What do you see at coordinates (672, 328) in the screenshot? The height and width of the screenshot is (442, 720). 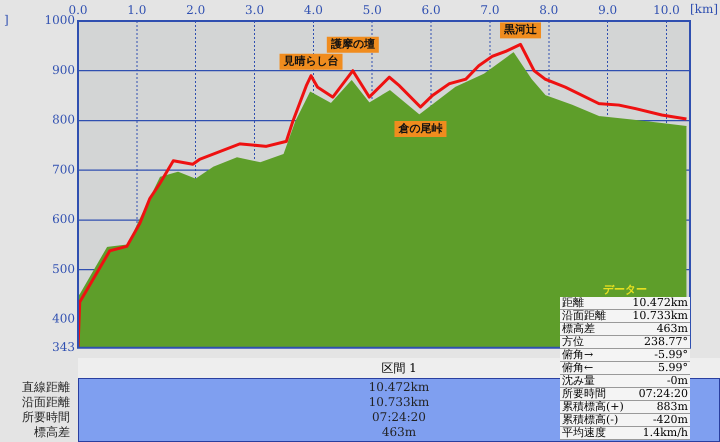 I see `annotation: 463m` at bounding box center [672, 328].